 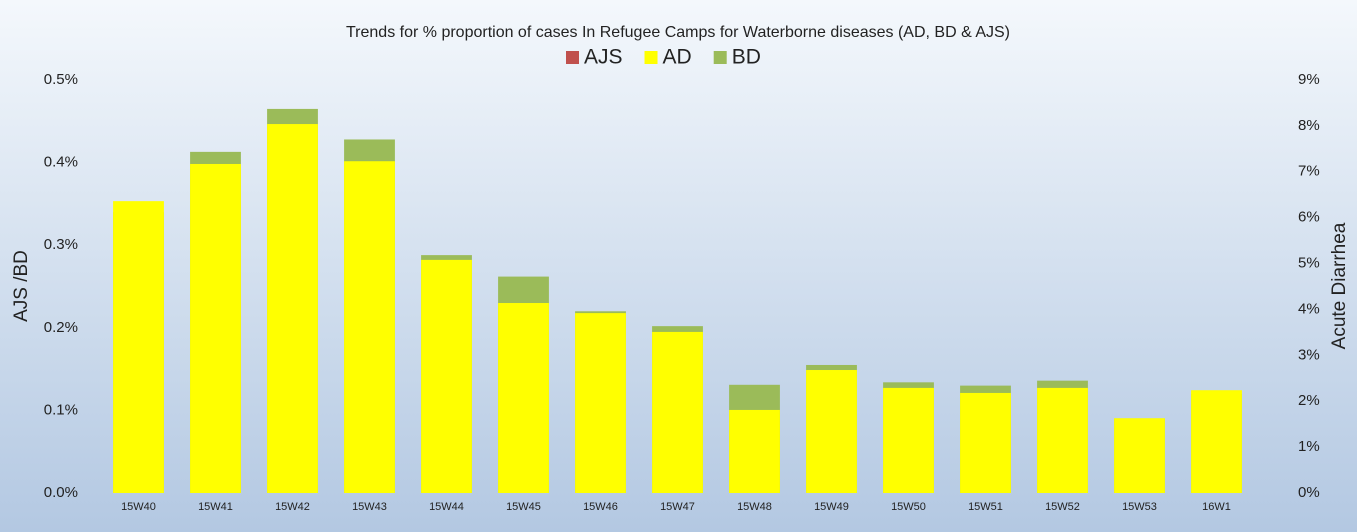 What do you see at coordinates (1309, 308) in the screenshot?
I see `y2-tick-label: 4%` at bounding box center [1309, 308].